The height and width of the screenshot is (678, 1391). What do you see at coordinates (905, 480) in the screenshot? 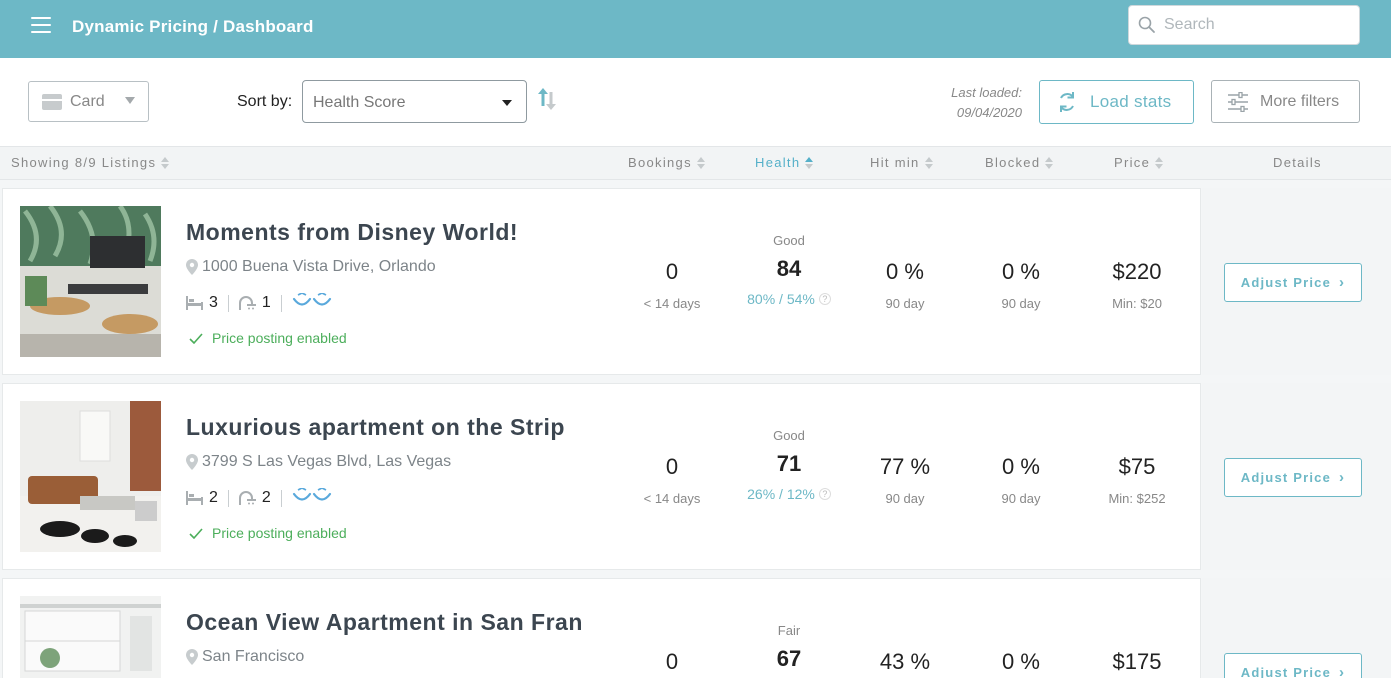
I see `hit-min-stat: 77 % 90 day` at bounding box center [905, 480].